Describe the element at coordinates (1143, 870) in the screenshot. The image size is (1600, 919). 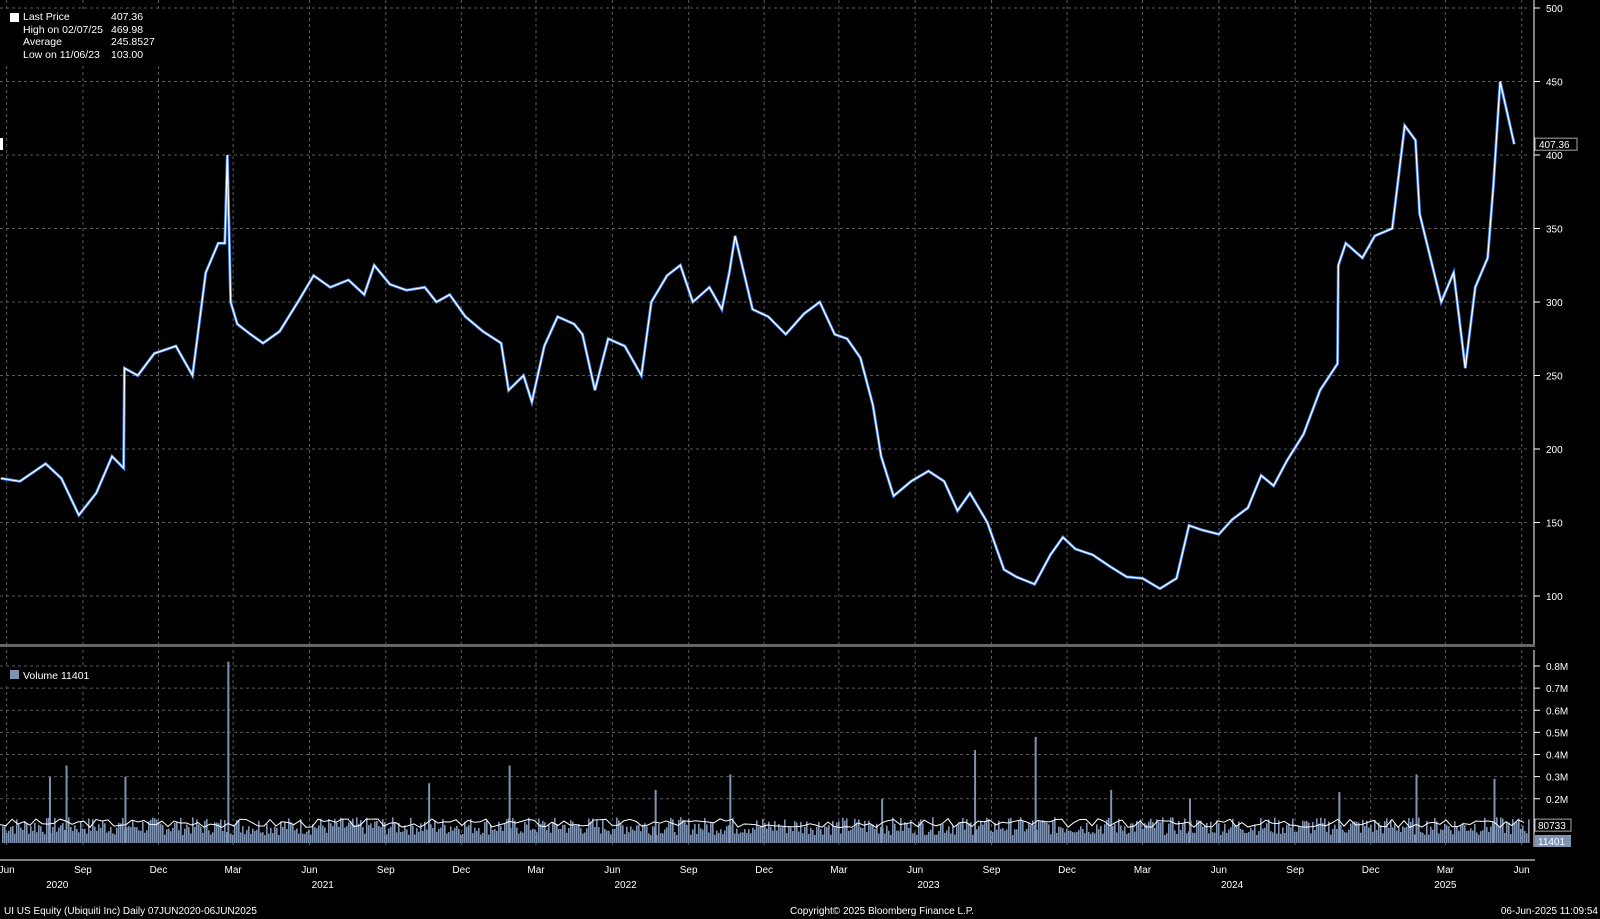
I see `x-month-label-15: Mar` at that location.